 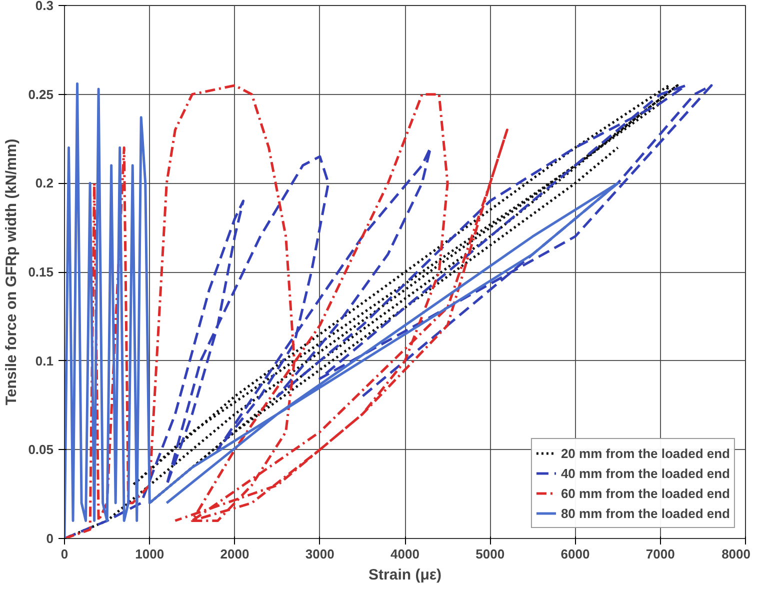 What do you see at coordinates (319, 554) in the screenshot?
I see `x-tick-label: 3000` at bounding box center [319, 554].